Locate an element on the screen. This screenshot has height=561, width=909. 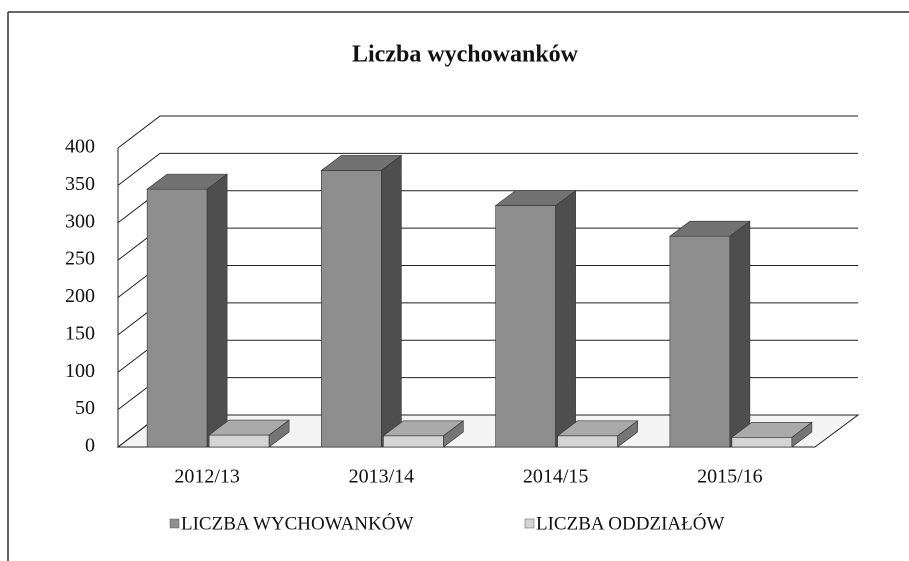
x-tick-label: 2012/13 is located at coordinates (207, 477).